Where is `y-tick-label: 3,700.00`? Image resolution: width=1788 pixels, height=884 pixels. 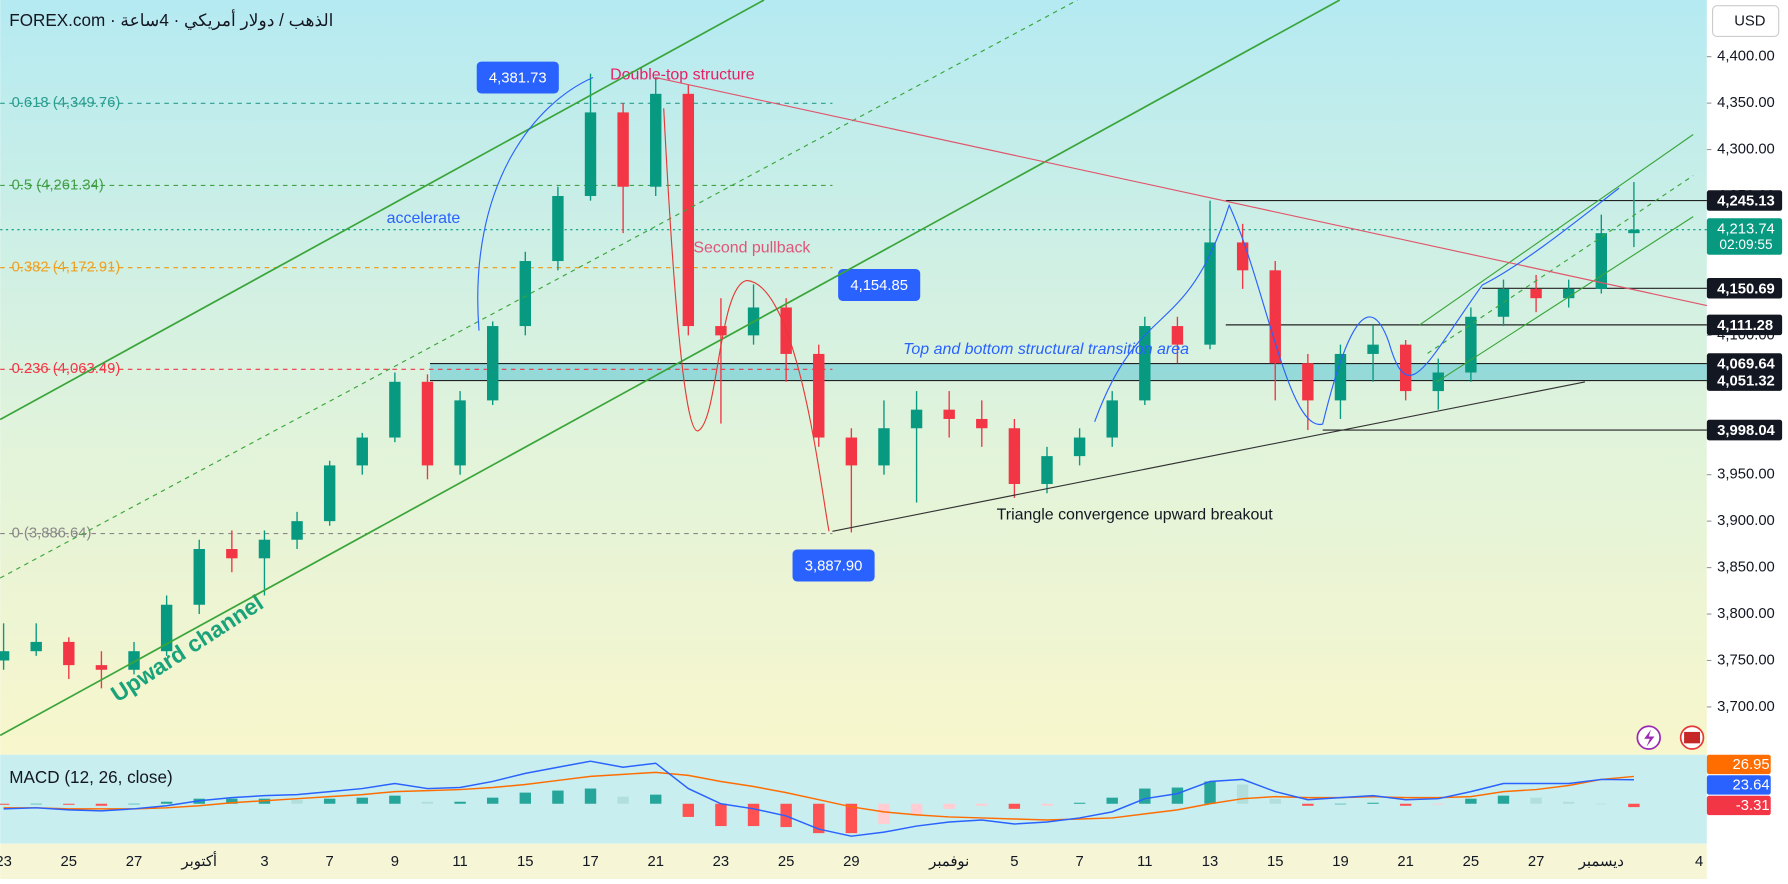 y-tick-label: 3,700.00 is located at coordinates (1746, 707).